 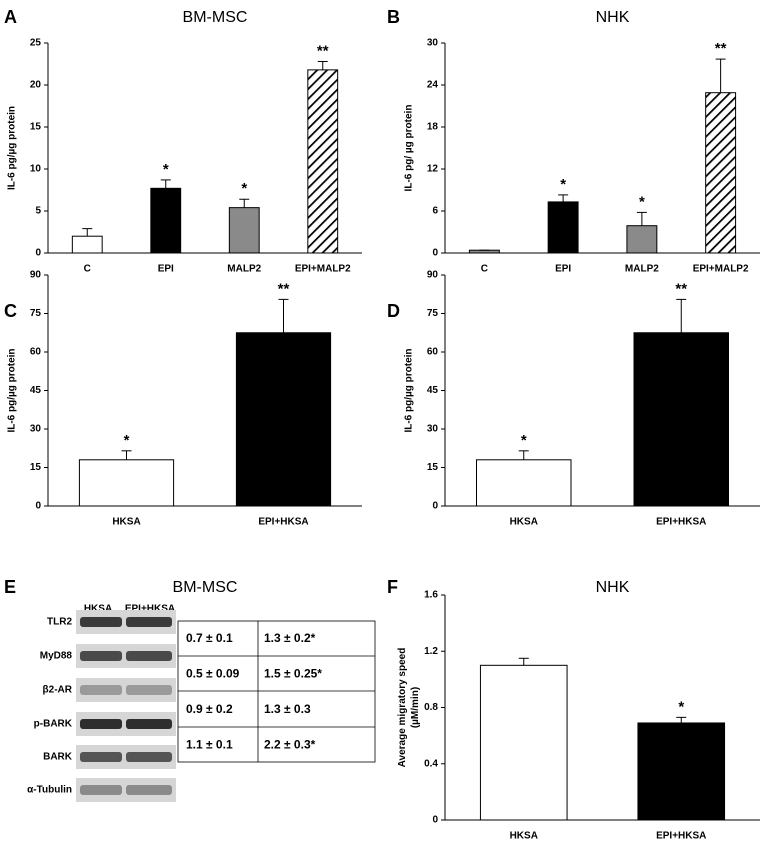 What do you see at coordinates (150, 609) in the screenshot?
I see `column-header: EPI+HKSA` at bounding box center [150, 609].